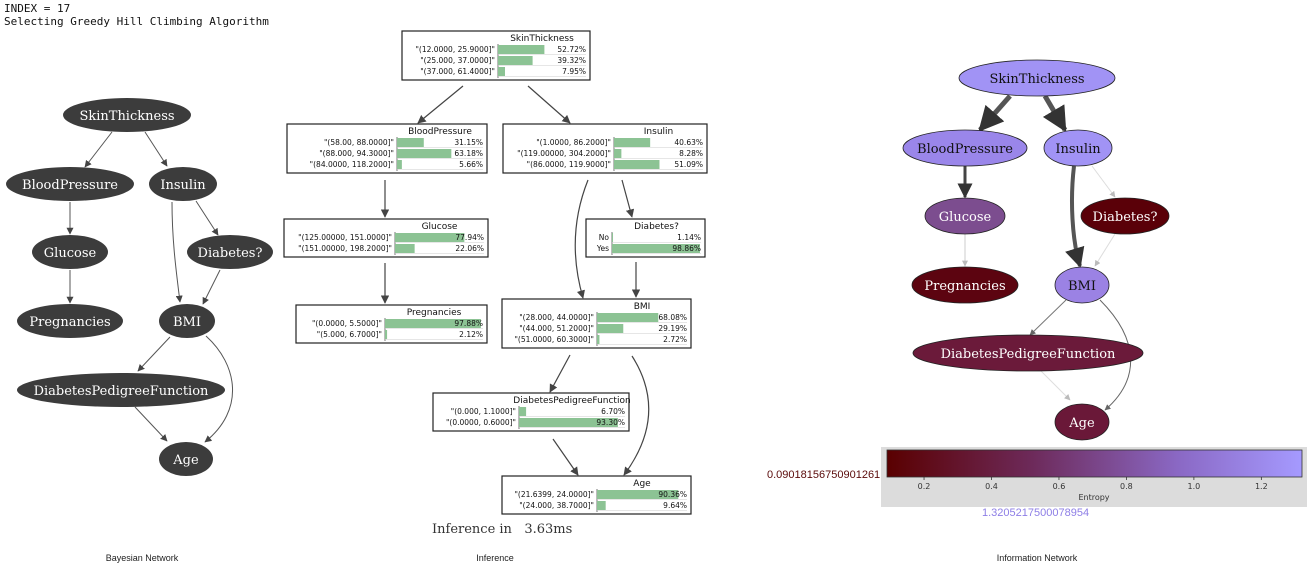  Describe the element at coordinates (440, 132) in the screenshot. I see `inference-node-title: BloodPressure` at that location.